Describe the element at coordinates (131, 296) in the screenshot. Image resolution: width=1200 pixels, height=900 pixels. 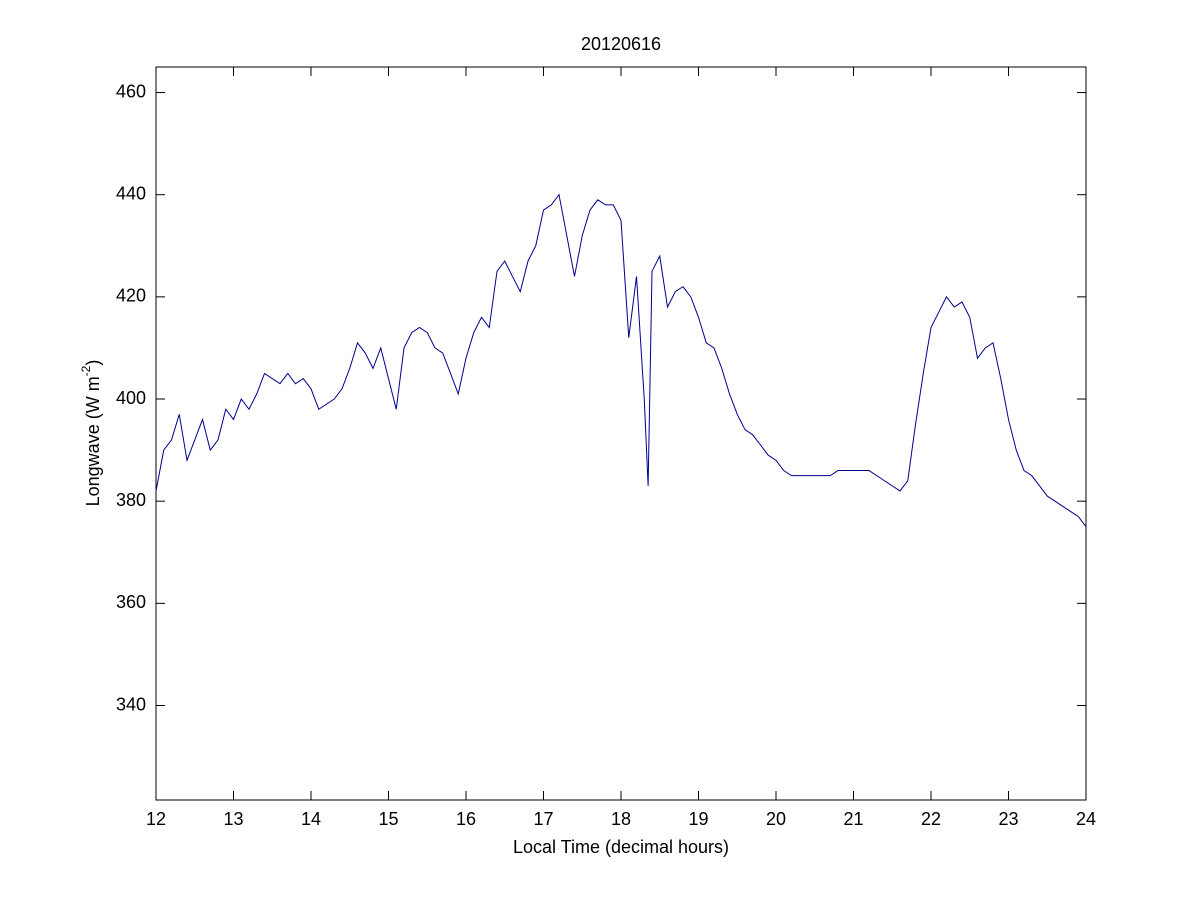
I see `y-tick-label: 420` at that location.